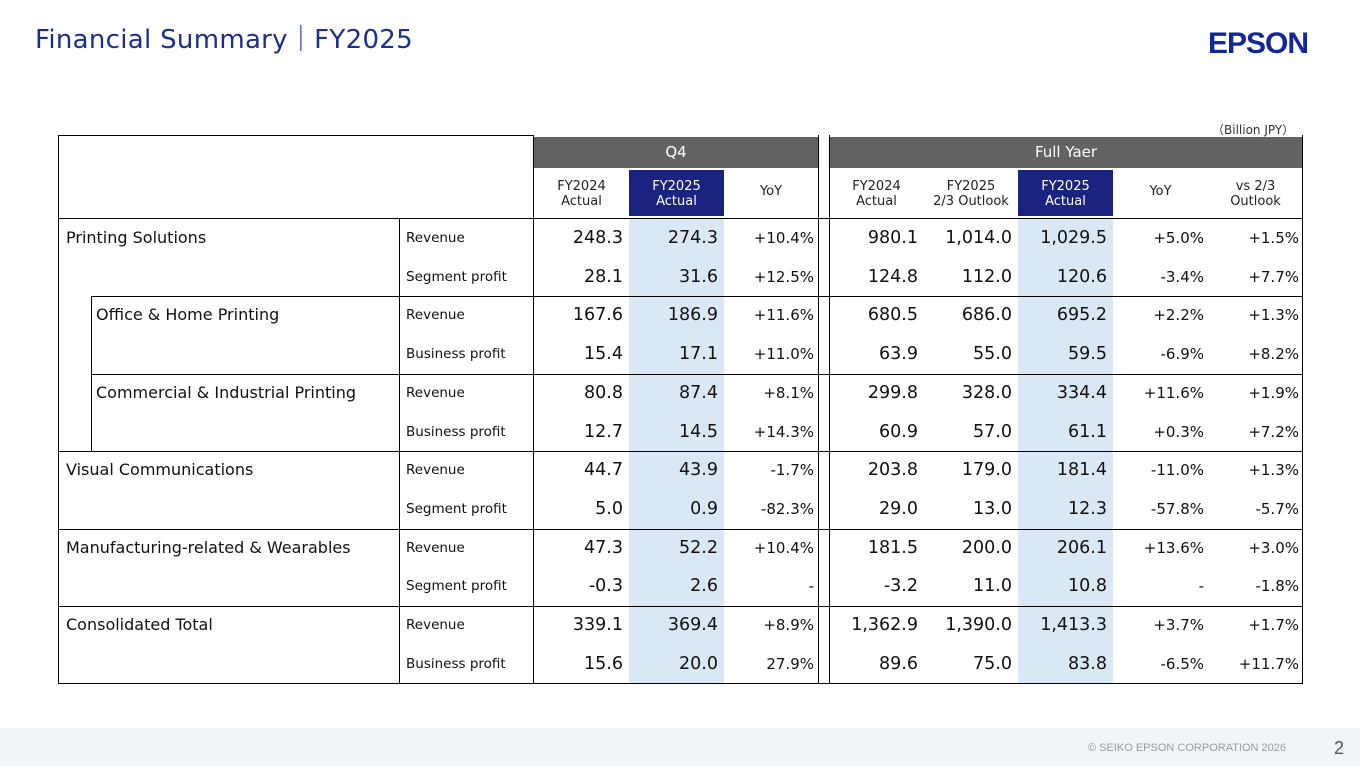 This screenshot has height=766, width=1360. Describe the element at coordinates (1182, 354) in the screenshot. I see `value-cell: -6.9%` at that location.